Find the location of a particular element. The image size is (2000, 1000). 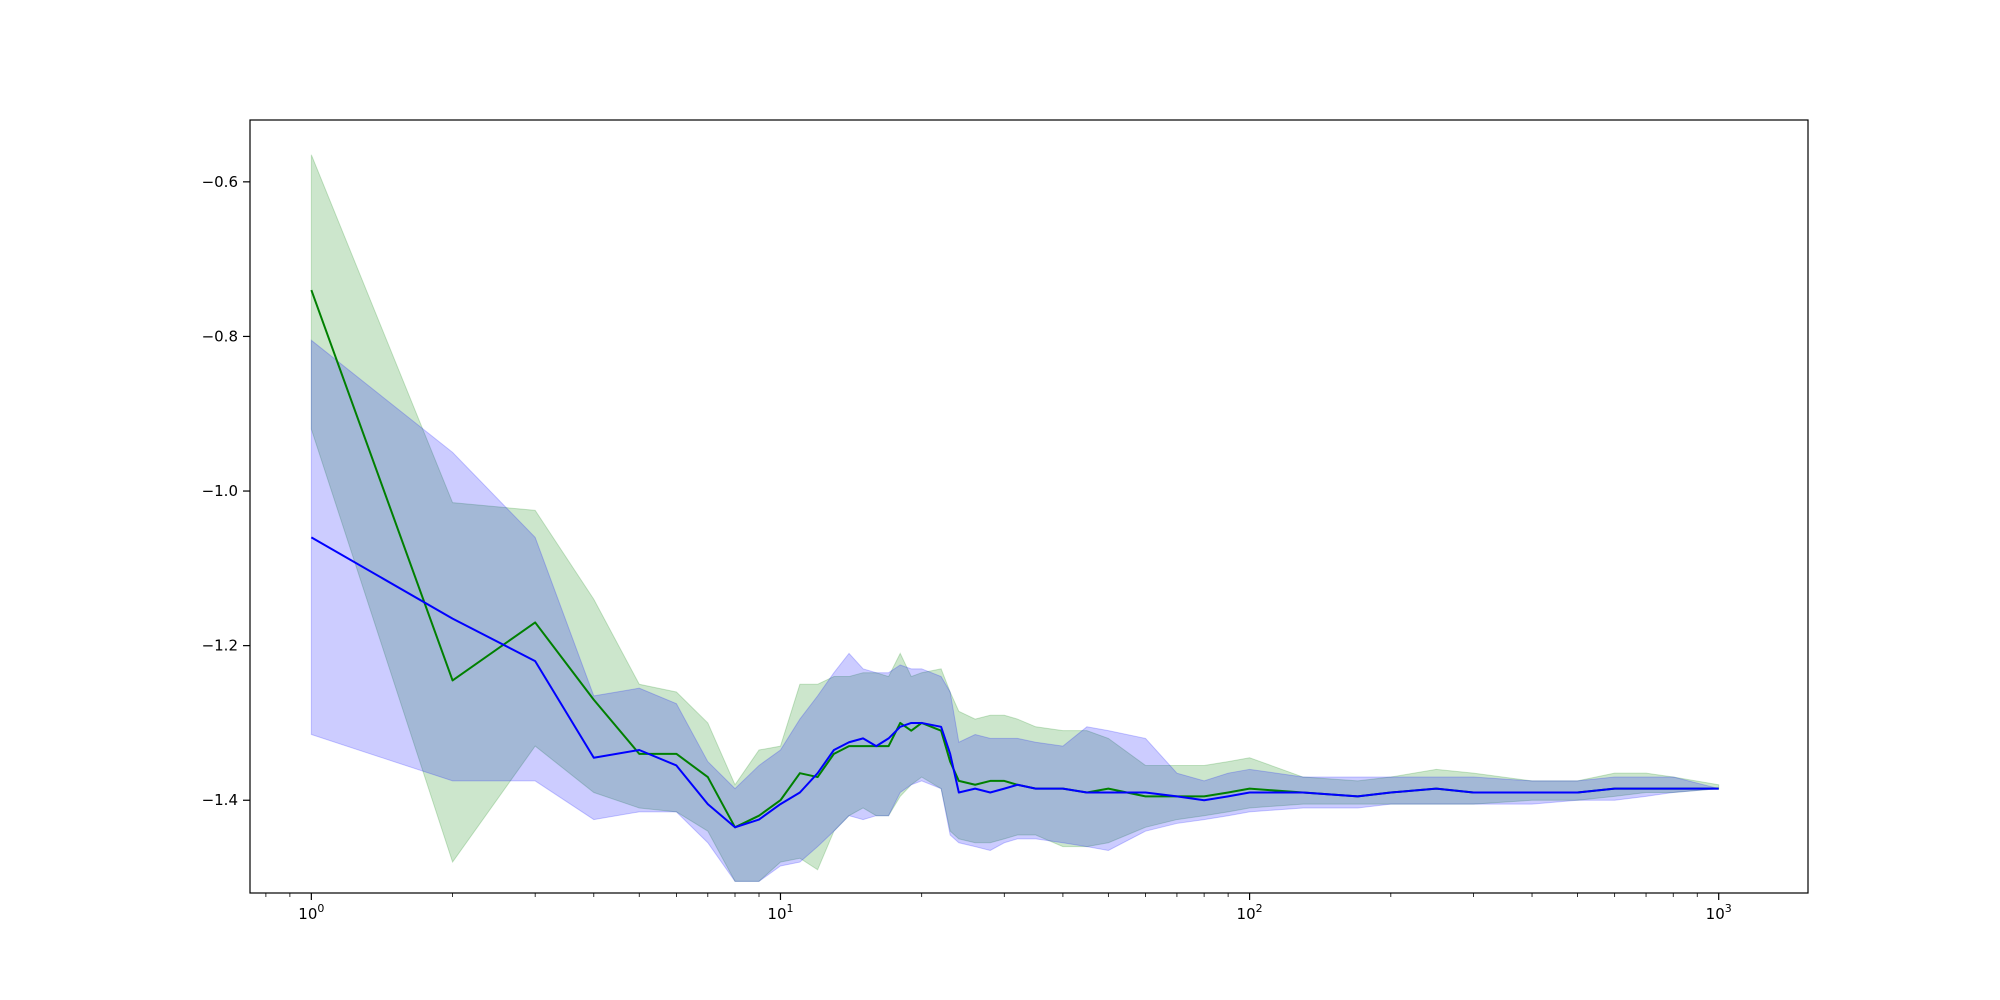

y-tick-label: −1.0 is located at coordinates (220, 491).